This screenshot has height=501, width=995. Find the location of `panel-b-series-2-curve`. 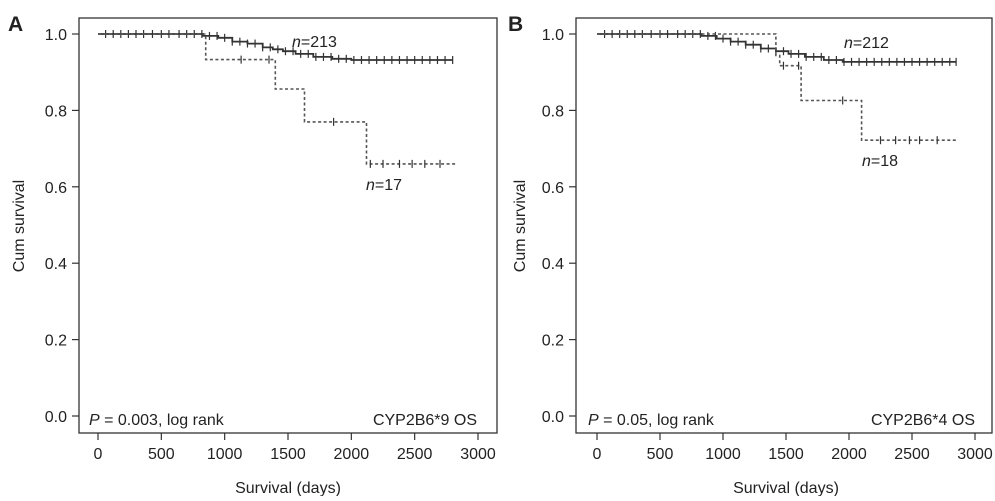

panel-b-series-2-curve is located at coordinates (777, 87).